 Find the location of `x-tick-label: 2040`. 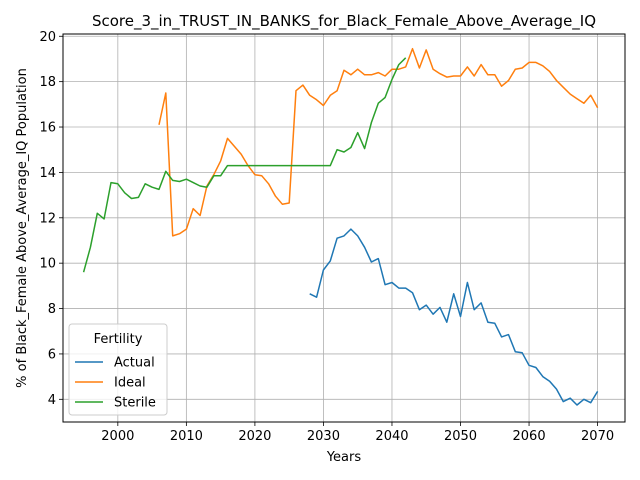

x-tick-label: 2040 is located at coordinates (391, 436).